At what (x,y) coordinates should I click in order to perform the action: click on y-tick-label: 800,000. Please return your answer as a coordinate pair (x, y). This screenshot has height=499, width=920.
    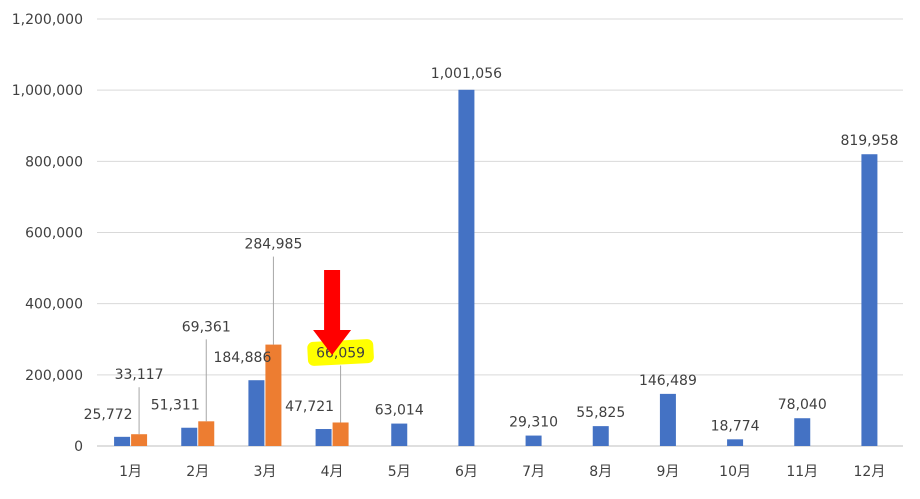
    Looking at the image, I should click on (54, 162).